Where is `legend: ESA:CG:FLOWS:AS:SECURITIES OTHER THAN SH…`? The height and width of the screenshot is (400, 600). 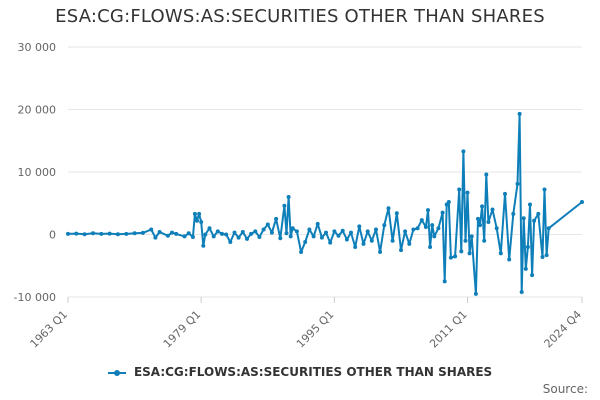 legend: ESA:CG:FLOWS:AS:SECURITIES OTHER THAN SH… is located at coordinates (300, 372).